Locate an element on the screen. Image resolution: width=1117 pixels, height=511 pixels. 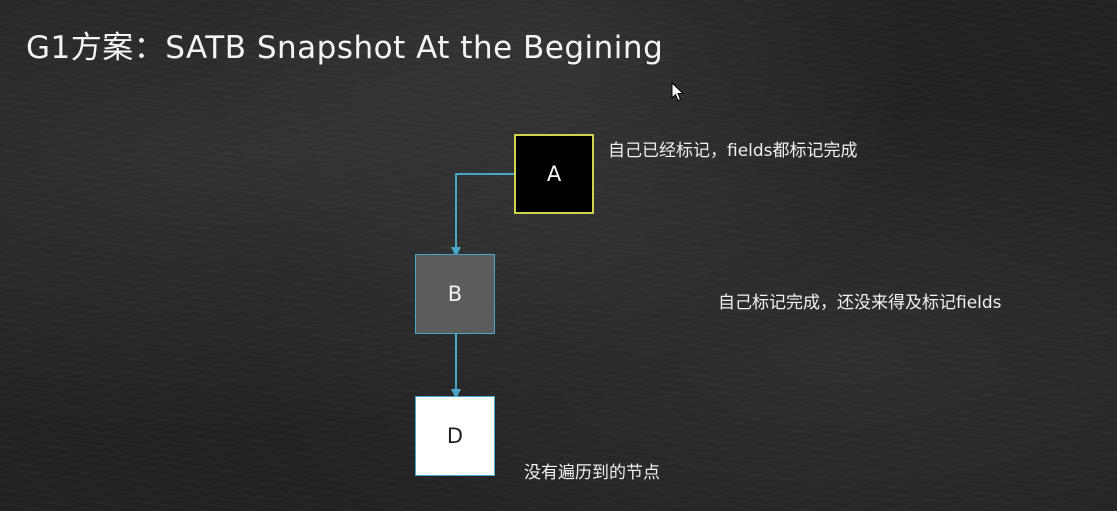
node-a-note: 自己已经标记，fields都标记完成 is located at coordinates (733, 151).